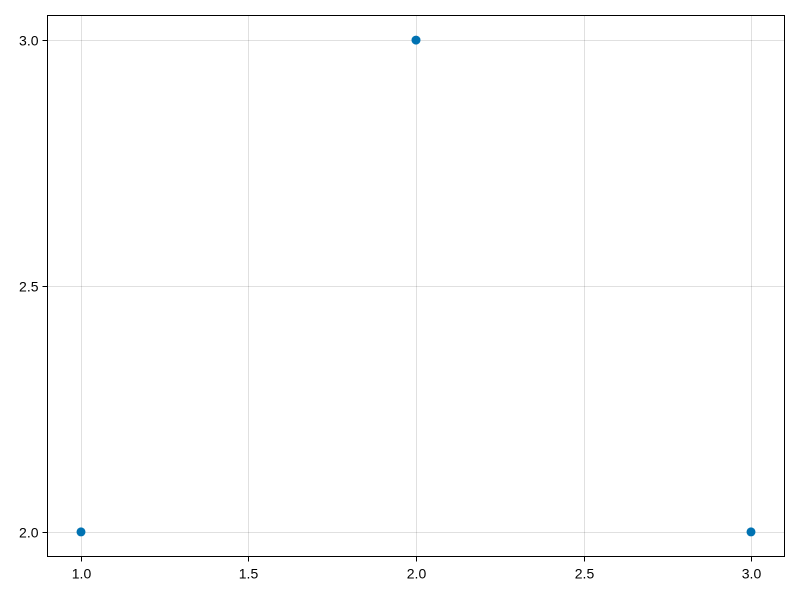 This screenshot has width=800, height=600. What do you see at coordinates (249, 574) in the screenshot?
I see `x-tick-label: 1.5` at bounding box center [249, 574].